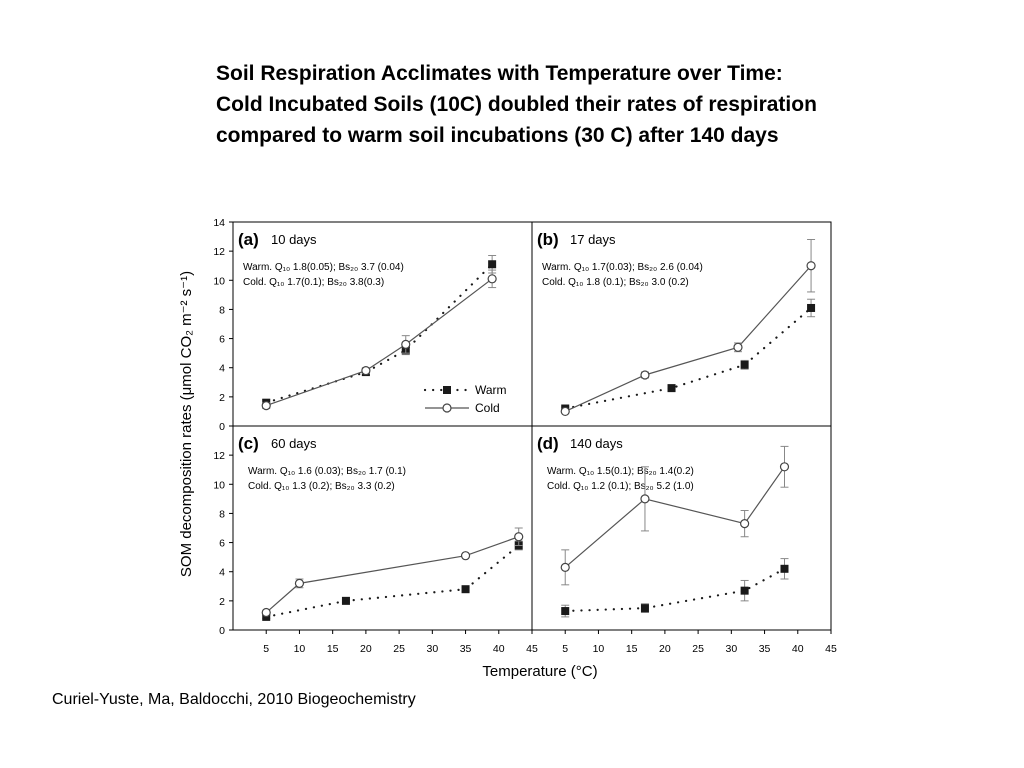 The height and width of the screenshot is (768, 1024). Describe the element at coordinates (447, 408) in the screenshot. I see `legend-cold-marker` at that location.